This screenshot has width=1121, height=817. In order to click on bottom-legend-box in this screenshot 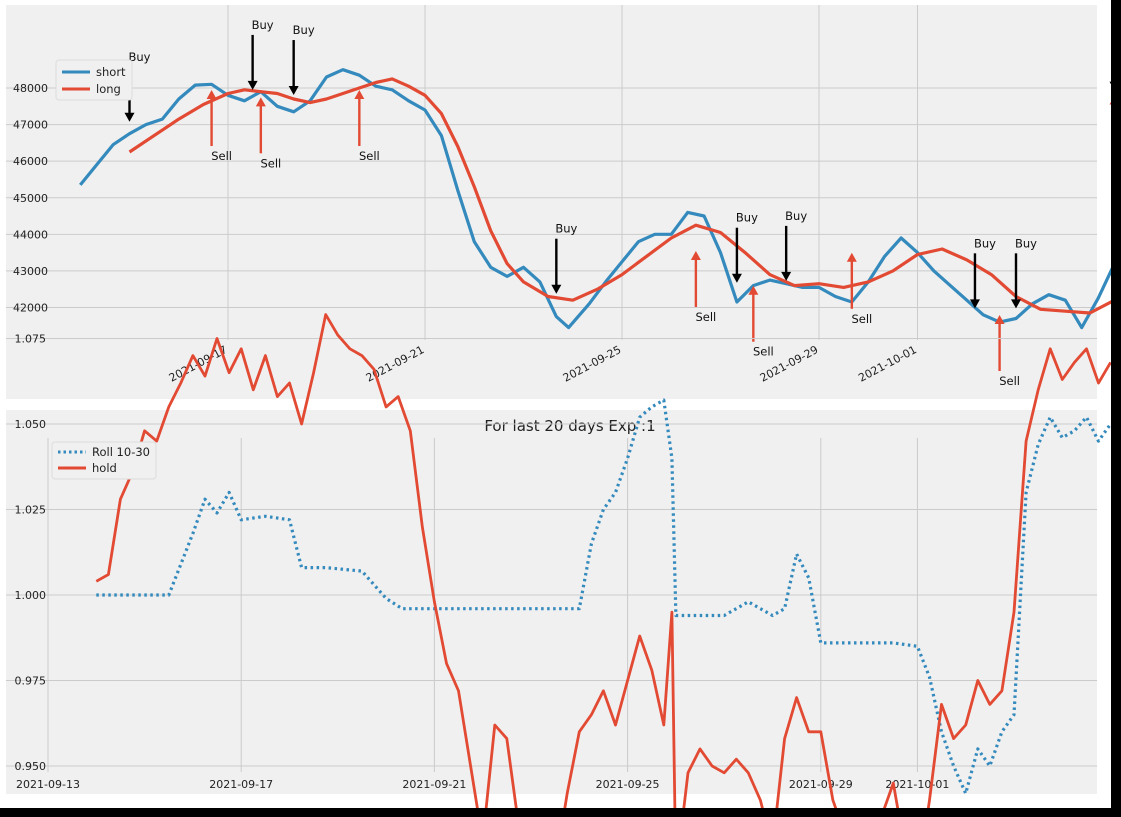, I will do `click(104, 460)`.